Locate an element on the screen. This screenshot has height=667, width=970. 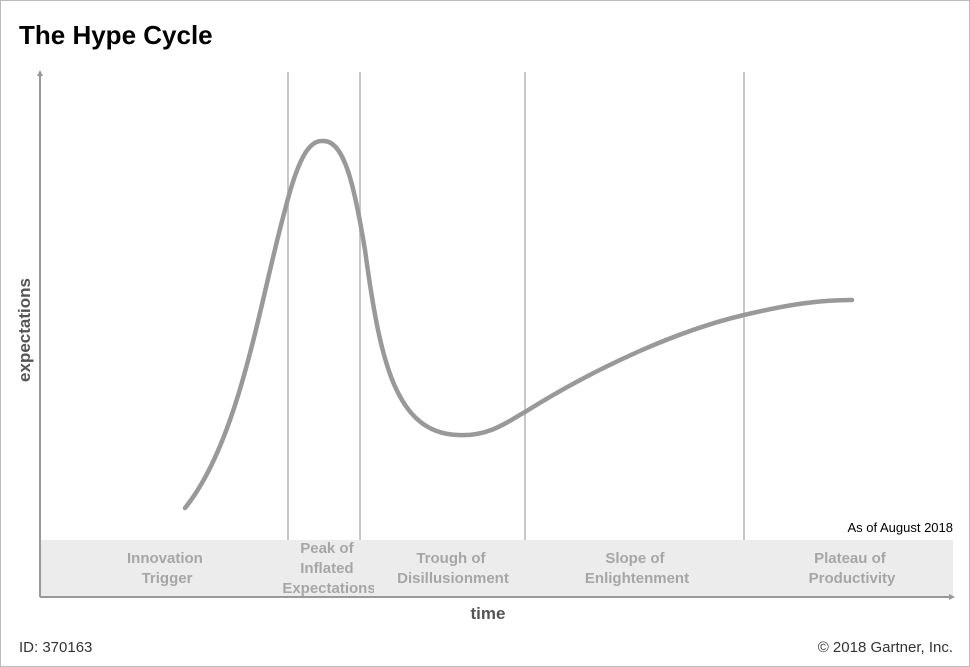
phase-line: Inflated is located at coordinates (326, 568).